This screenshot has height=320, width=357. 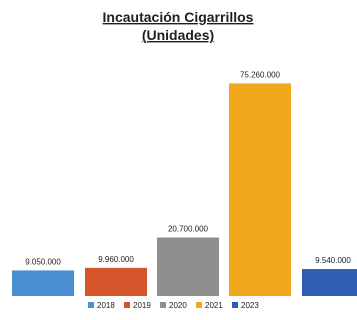 I want to click on legend: 2018 2019 2020 2021 2023, so click(x=173, y=305).